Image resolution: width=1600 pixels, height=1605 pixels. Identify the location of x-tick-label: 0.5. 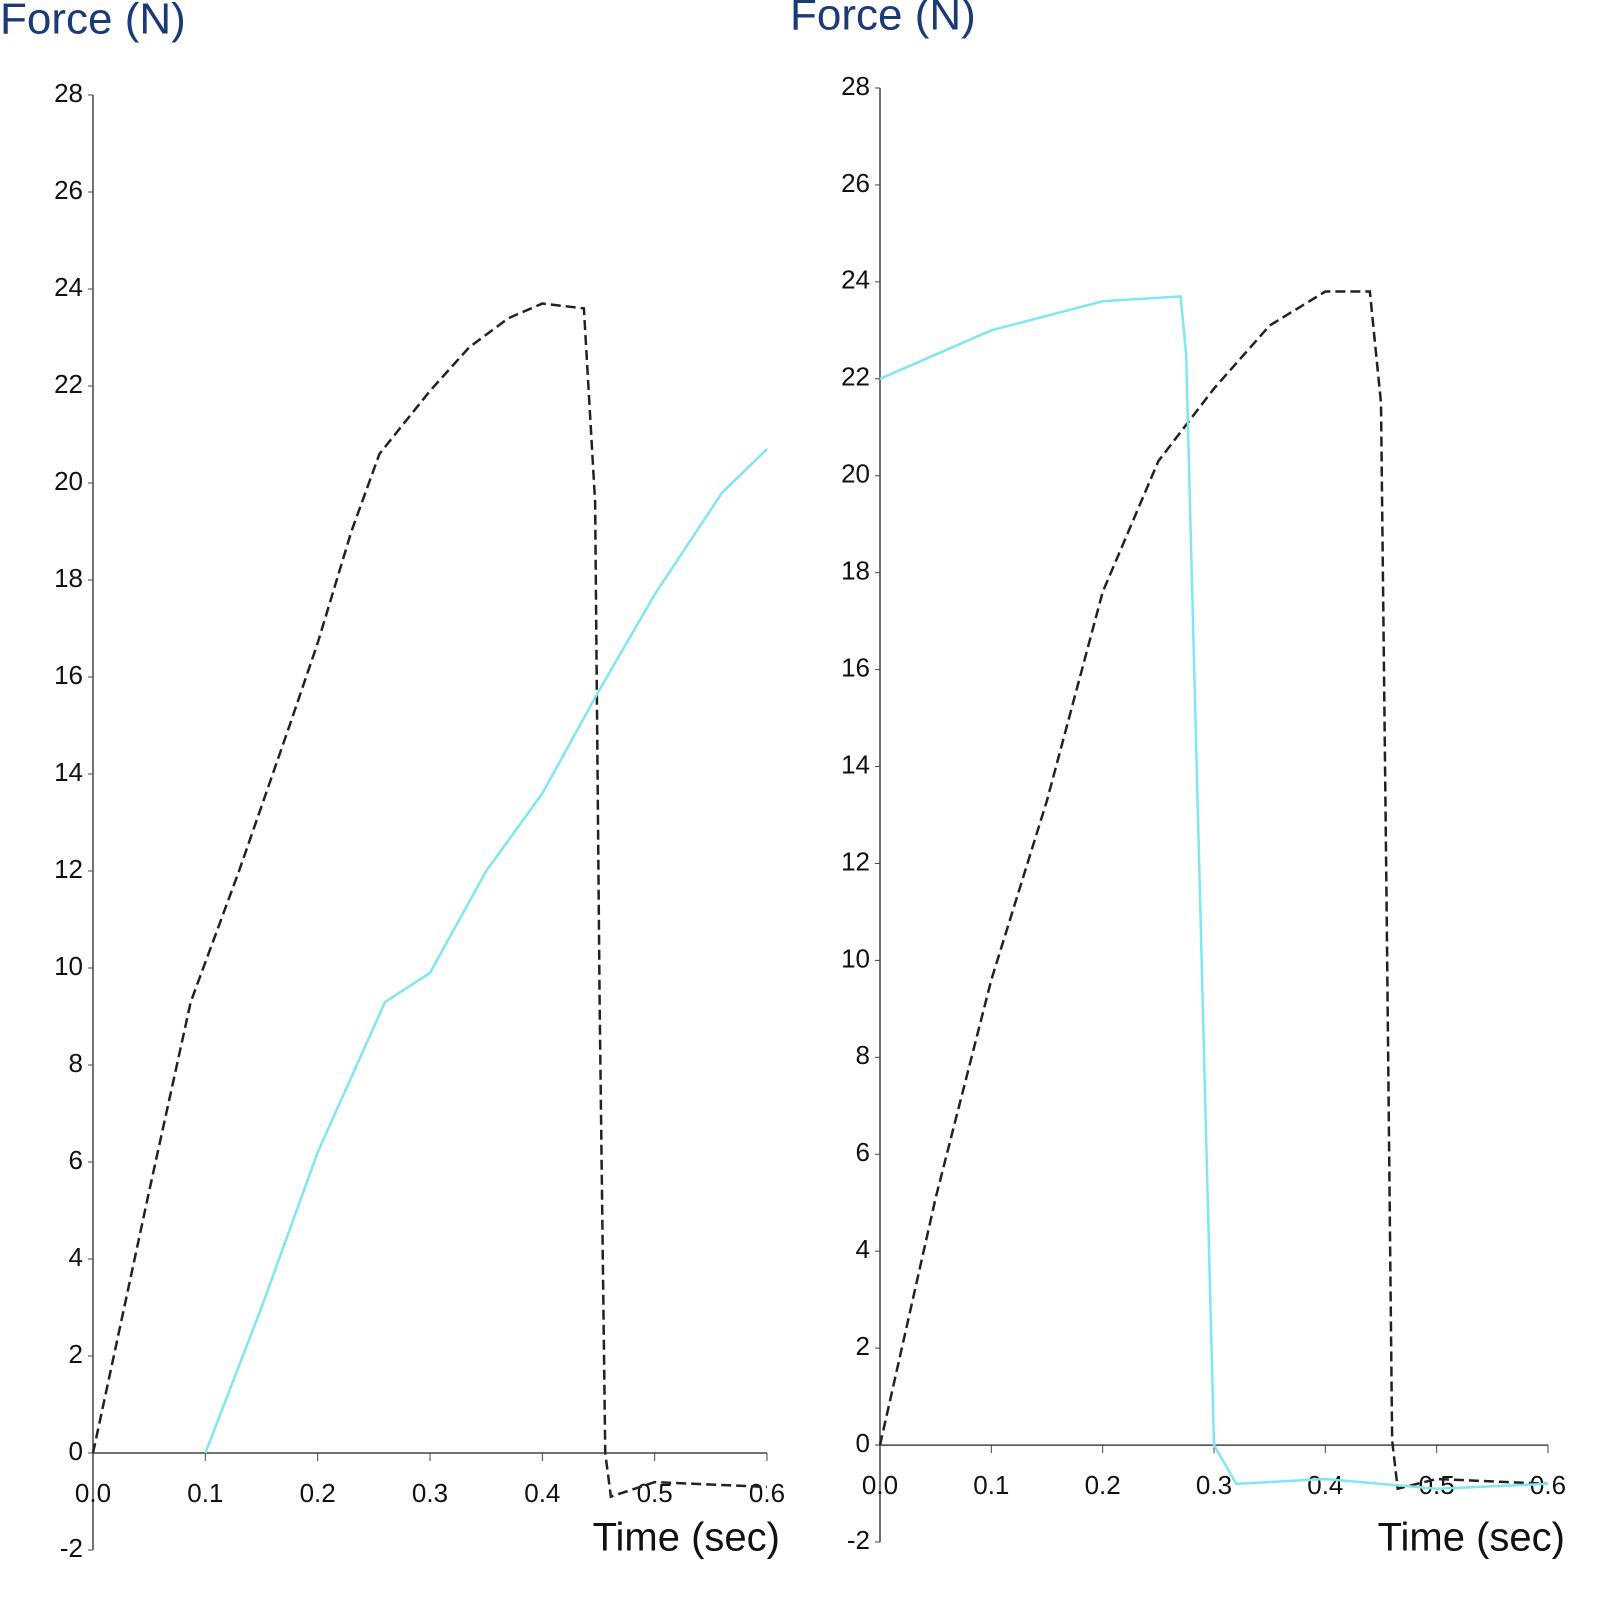
(1437, 1485).